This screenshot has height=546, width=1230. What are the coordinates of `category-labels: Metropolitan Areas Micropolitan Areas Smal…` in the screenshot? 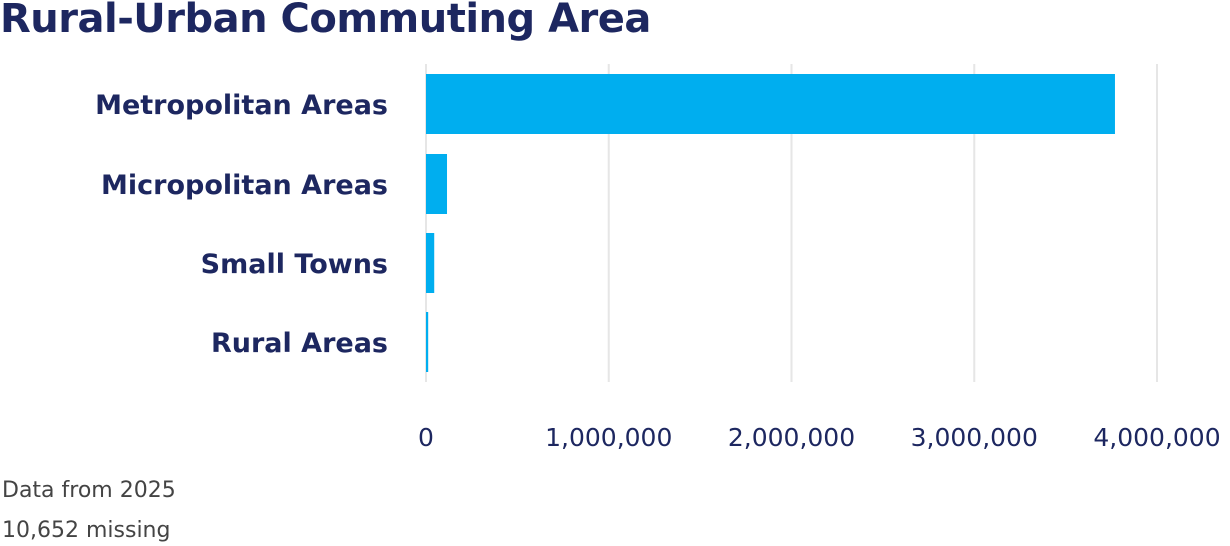 It's located at (241, 224).